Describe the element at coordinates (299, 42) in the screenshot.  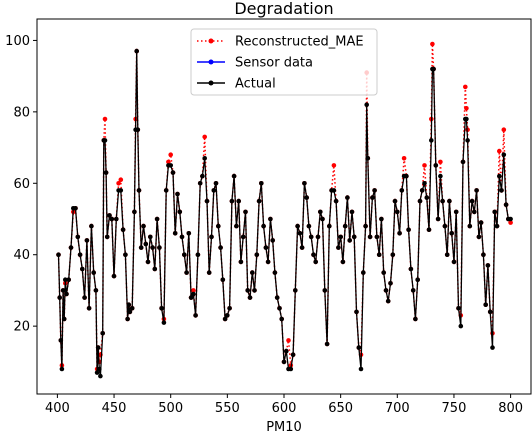
I see `legend-label: Reconstructed_MAE` at that location.